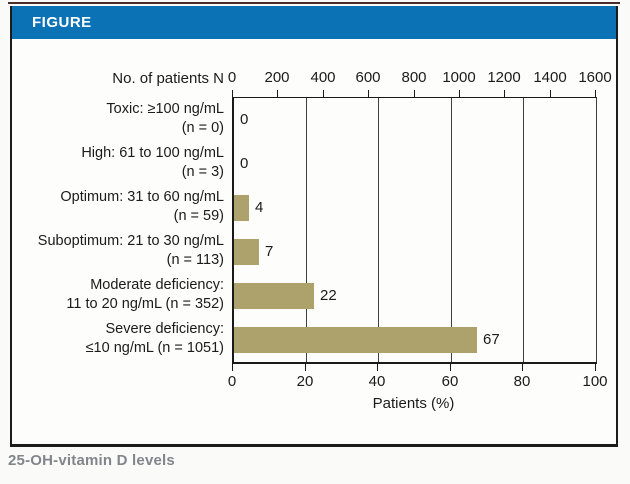  What do you see at coordinates (314, 3) in the screenshot?
I see `top-rule` at bounding box center [314, 3].